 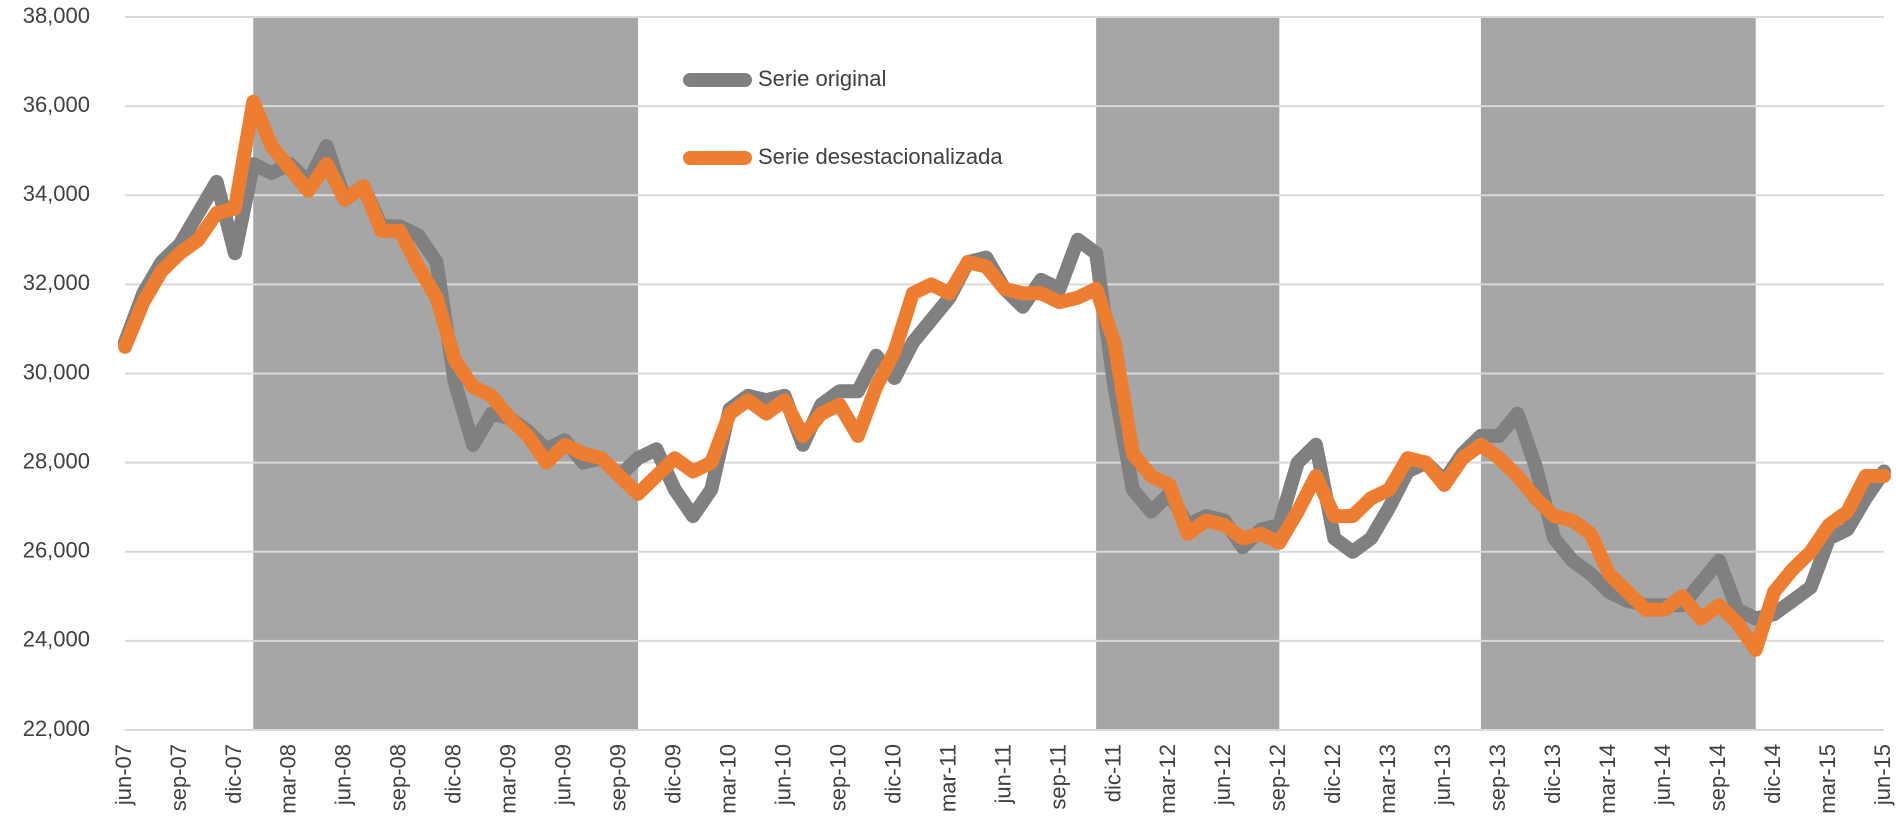 What do you see at coordinates (178, 777) in the screenshot?
I see `x-tick-label: sep-07` at bounding box center [178, 777].